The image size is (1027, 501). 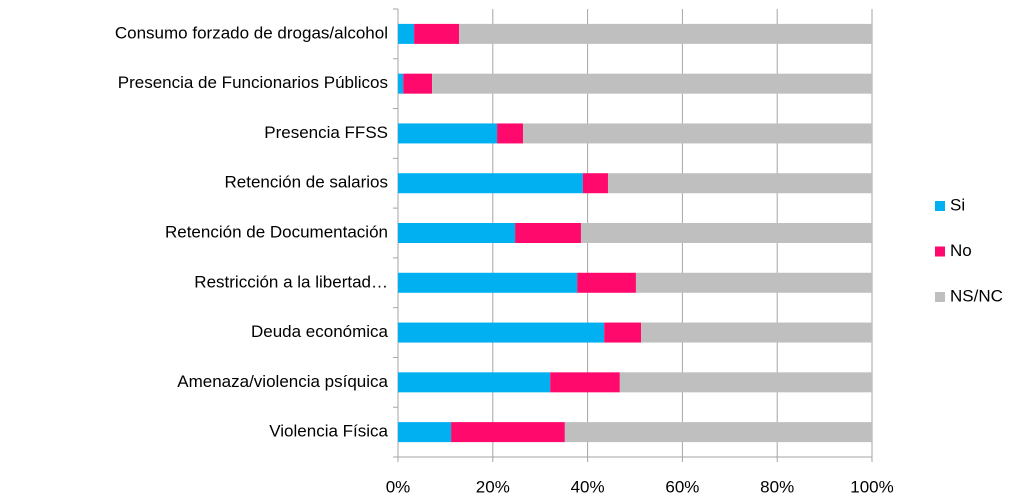 I want to click on y-tick-label: Retención de Documentación, so click(x=276, y=231).